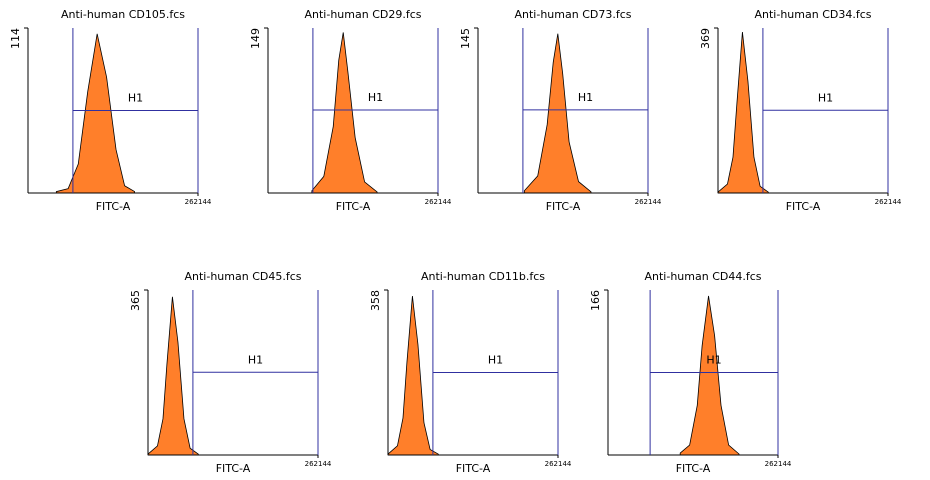 This screenshot has width=930, height=480. I want to click on panel-title: Anti-human CD44.fcs, so click(703, 276).